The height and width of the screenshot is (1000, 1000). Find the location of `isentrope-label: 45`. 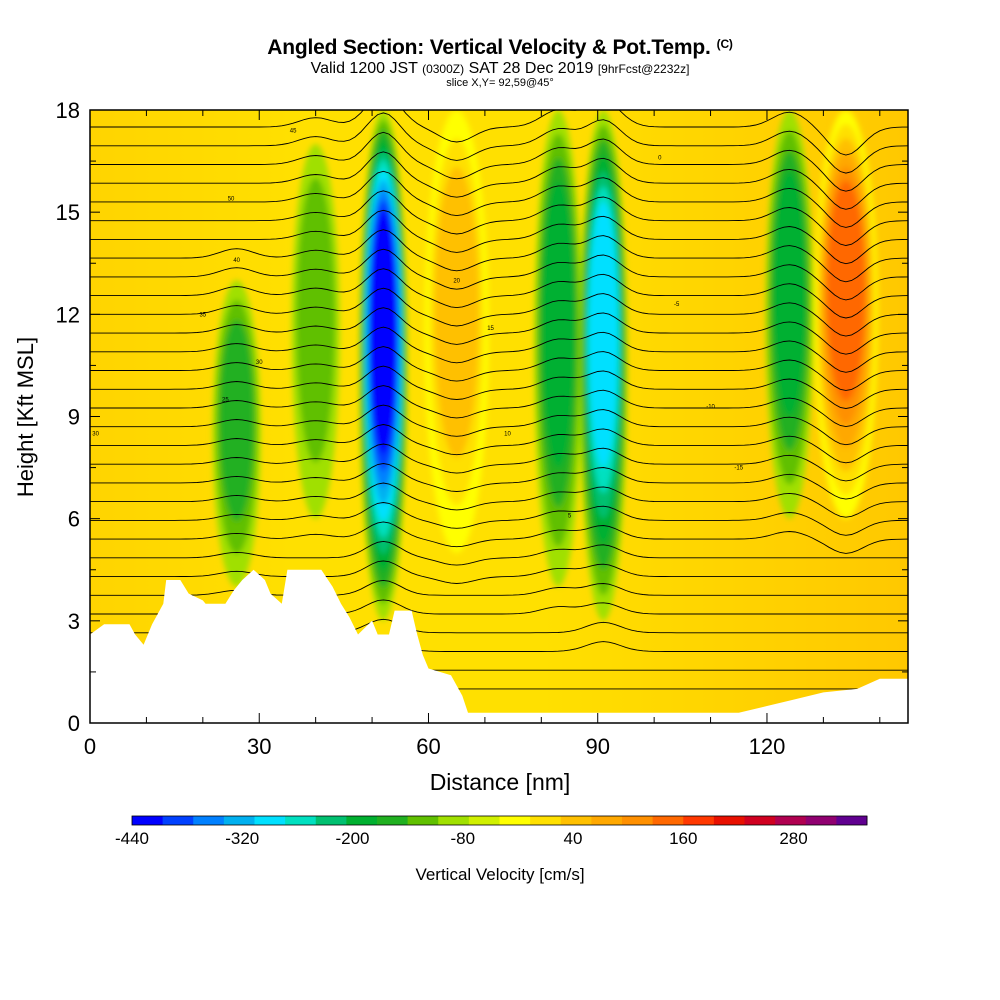

isentrope-label: 45 is located at coordinates (293, 131).